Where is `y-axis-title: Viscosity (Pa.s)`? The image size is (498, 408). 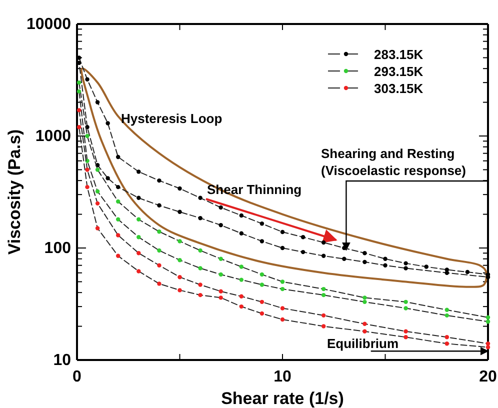 y-axis-title: Viscosity (Pa.s) is located at coordinates (14, 192).